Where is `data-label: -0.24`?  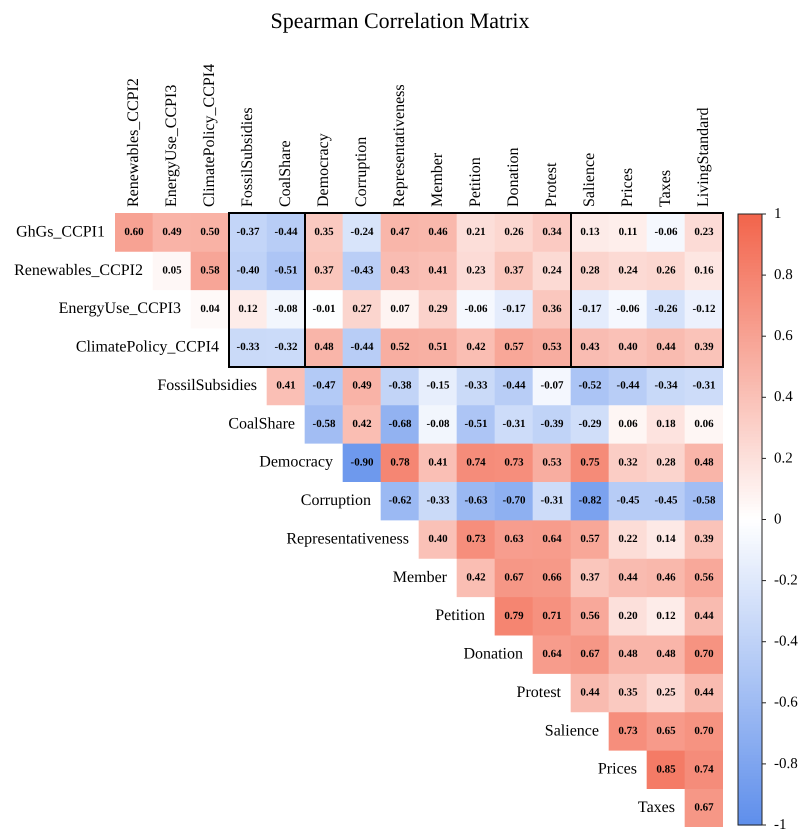 data-label: -0.24 is located at coordinates (362, 232).